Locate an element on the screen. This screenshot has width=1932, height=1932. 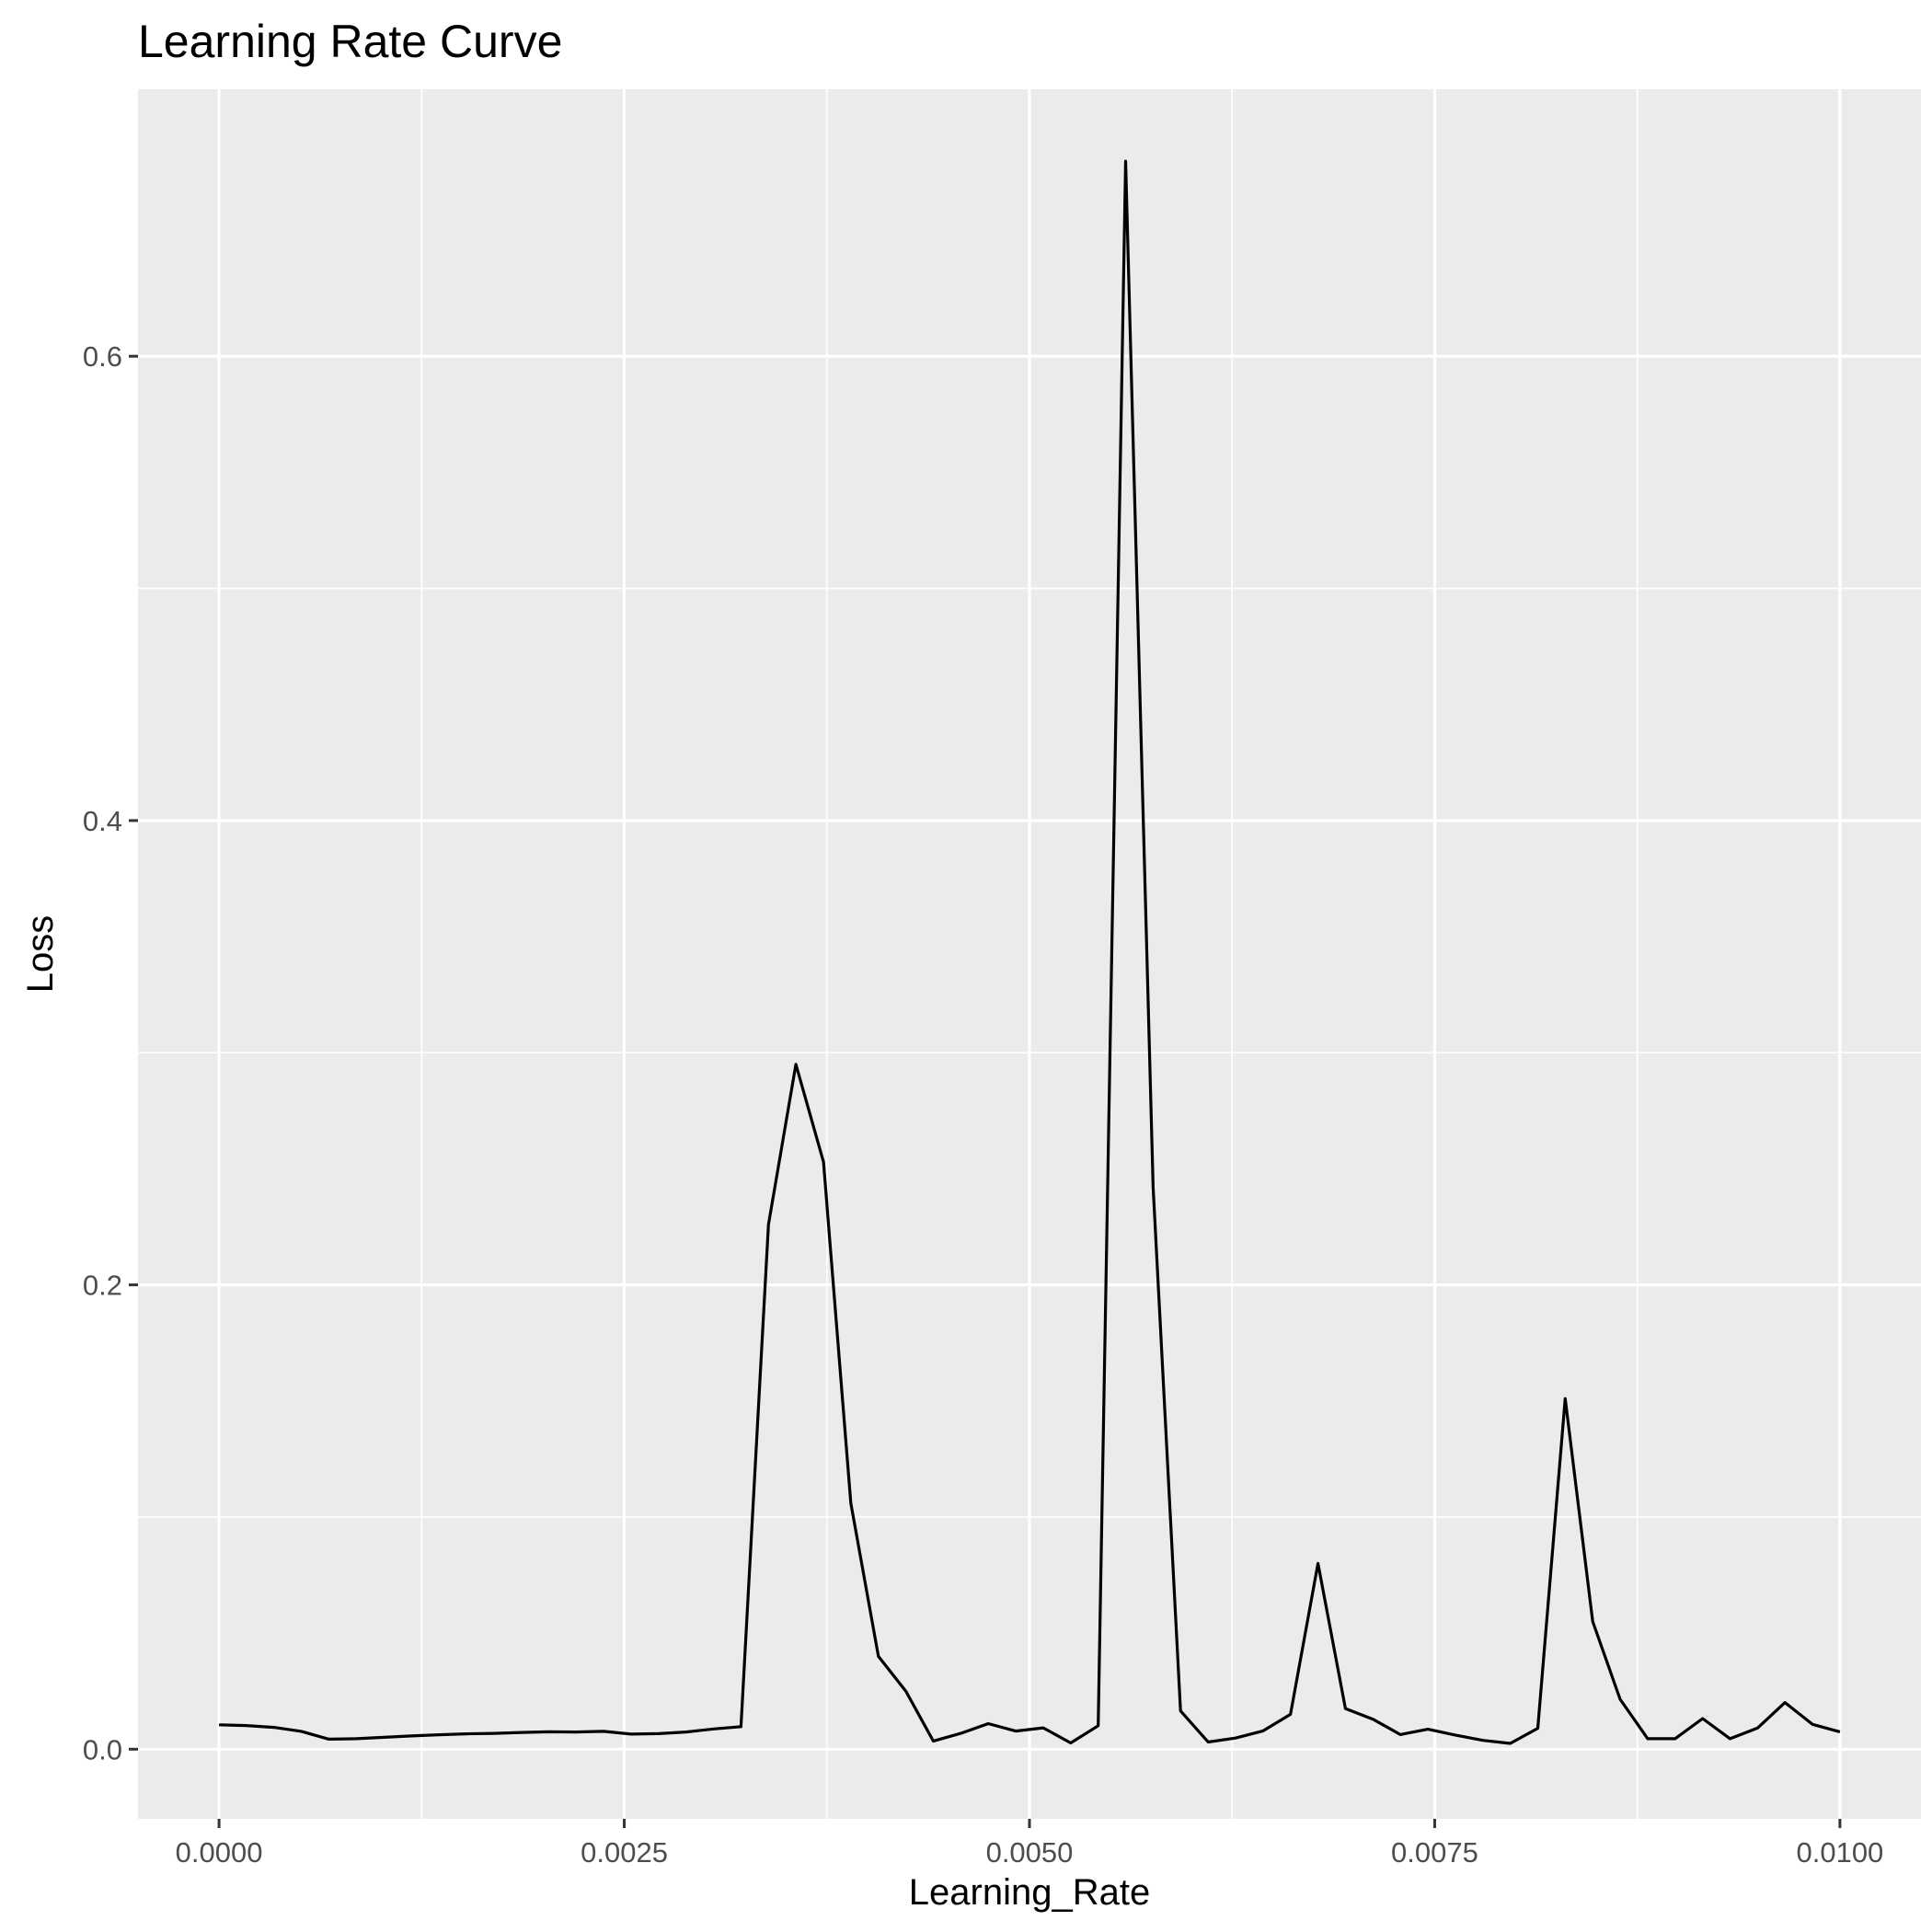
chart-title: Learning Rate Curve is located at coordinates (350, 41).